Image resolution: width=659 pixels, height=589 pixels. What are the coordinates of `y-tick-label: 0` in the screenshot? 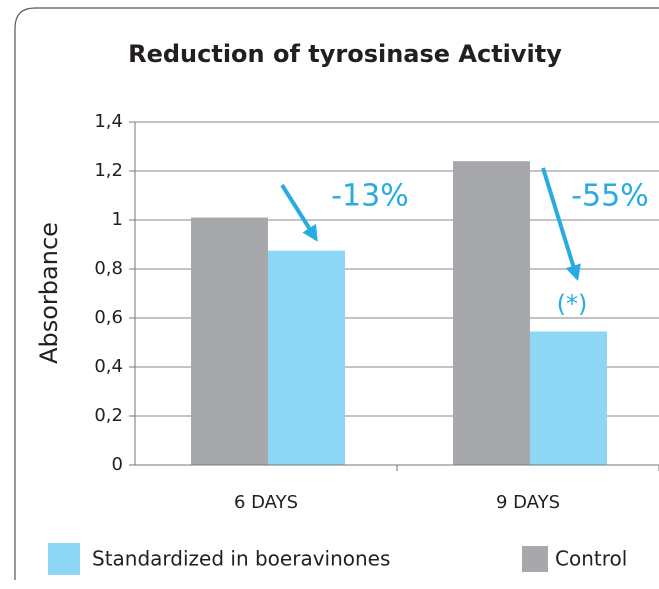 It's located at (117, 464).